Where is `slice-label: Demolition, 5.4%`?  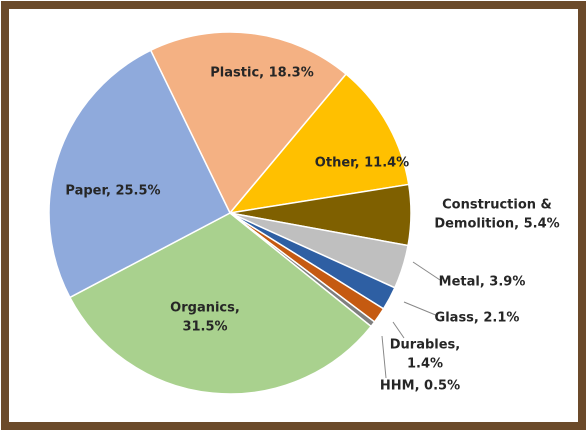 slice-label: Demolition, 5.4% is located at coordinates (496, 224).